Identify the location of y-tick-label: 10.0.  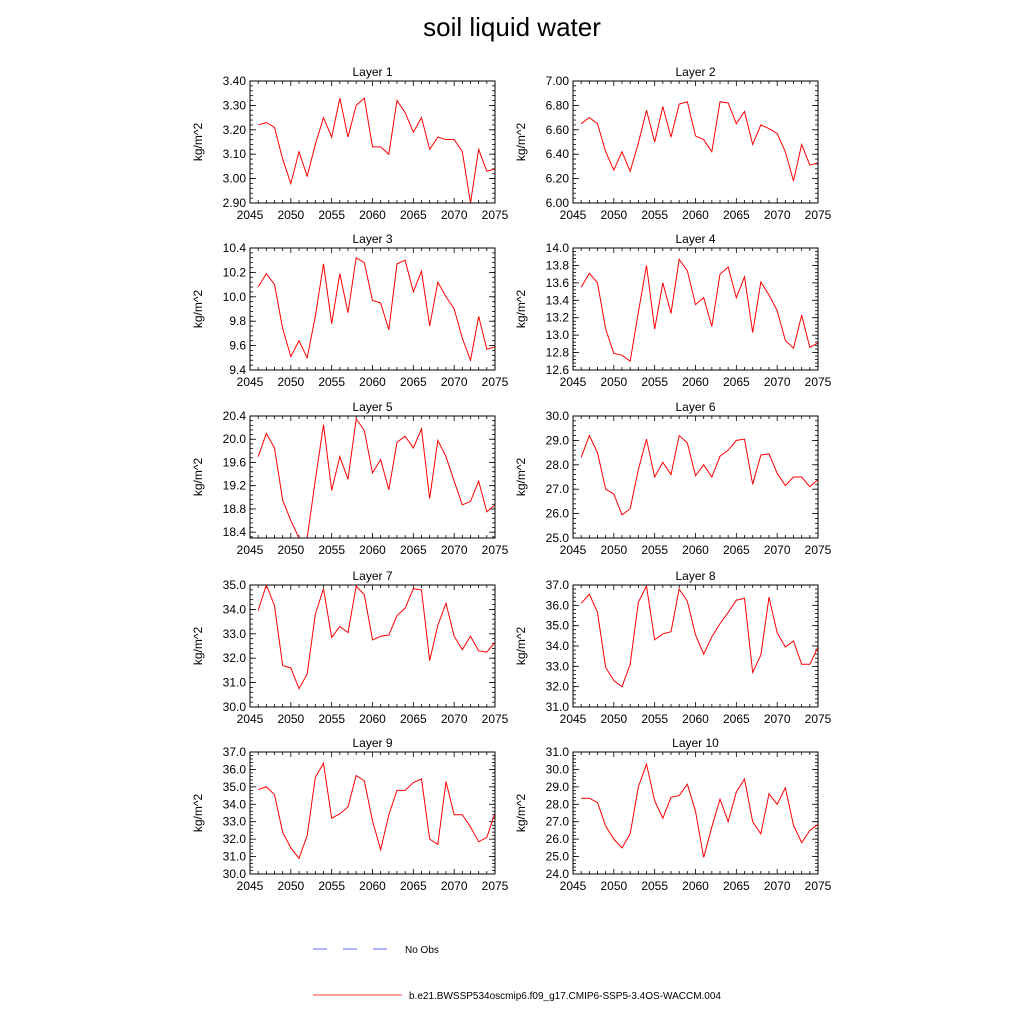
(235, 297).